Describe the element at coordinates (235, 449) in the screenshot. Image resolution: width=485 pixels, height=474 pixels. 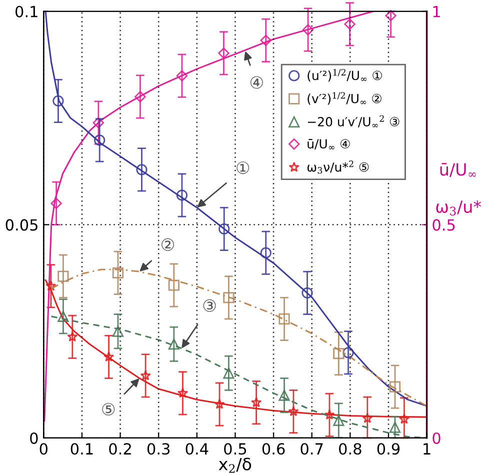
I see `x-tick-label: 0.5` at that location.